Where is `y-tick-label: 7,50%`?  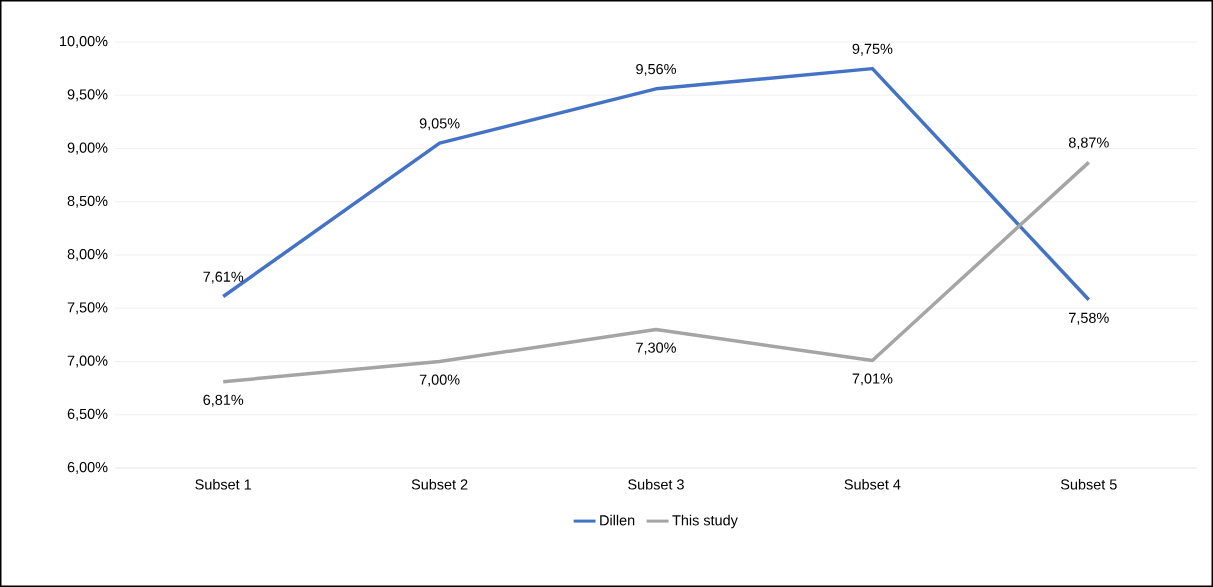 y-tick-label: 7,50% is located at coordinates (87, 308).